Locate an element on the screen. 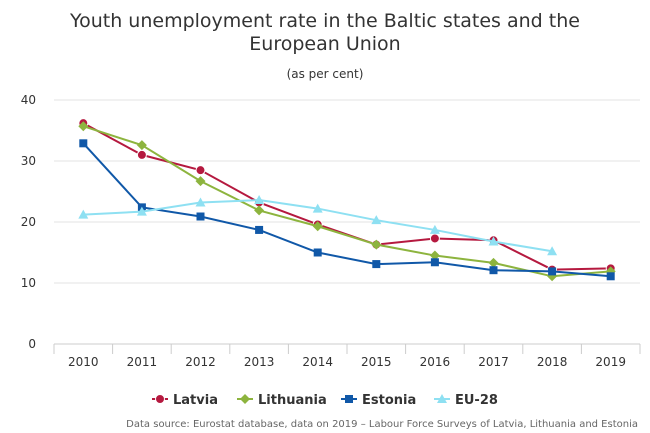 This screenshot has width=650, height=433. legend-item-latvia: Latvia is located at coordinates (185, 400).